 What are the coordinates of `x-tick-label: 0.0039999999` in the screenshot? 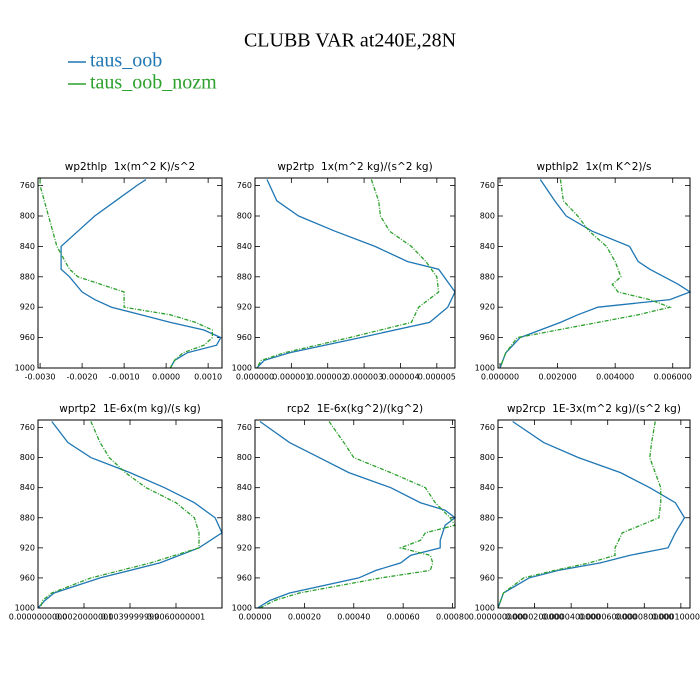 It's located at (130, 617).